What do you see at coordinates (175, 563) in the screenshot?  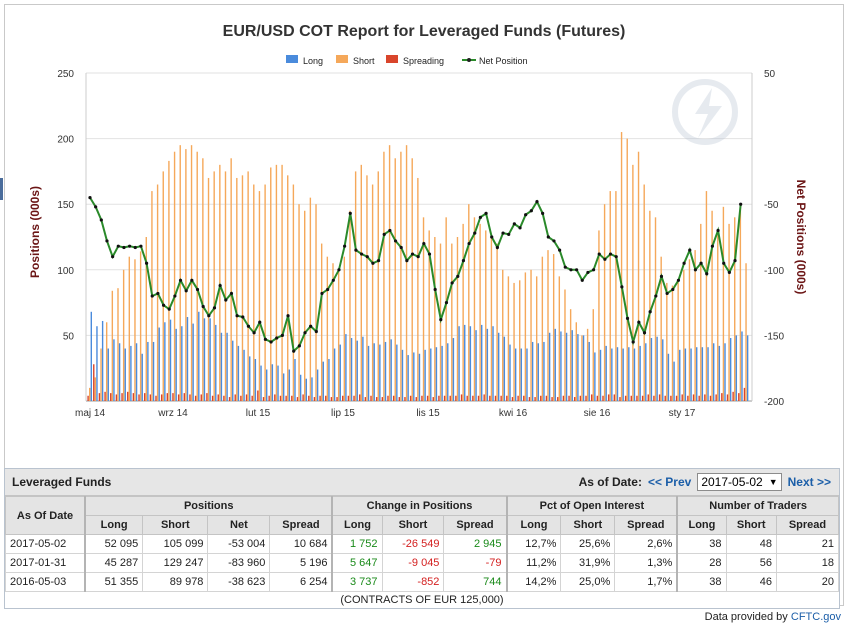 I see `cell-pos-short: 129 247` at bounding box center [175, 563].